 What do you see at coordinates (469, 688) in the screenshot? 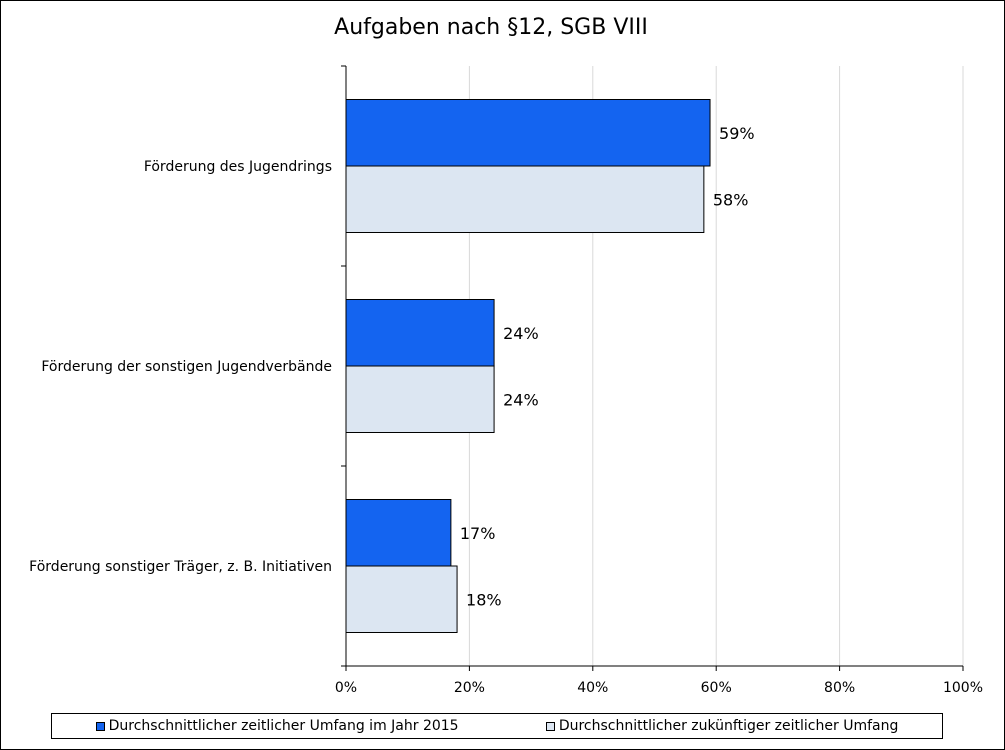
I see `x-tick-label-1: 20%` at bounding box center [469, 688].